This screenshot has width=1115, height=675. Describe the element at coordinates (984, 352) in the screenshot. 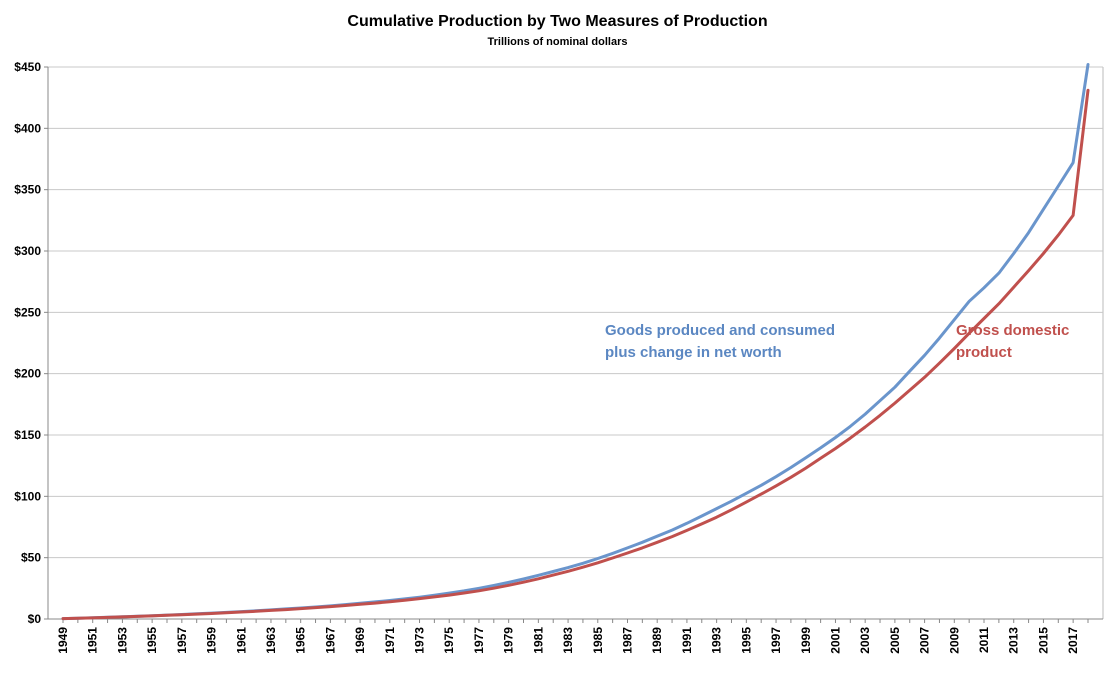

I see `annotation-gdp-line2: product` at that location.